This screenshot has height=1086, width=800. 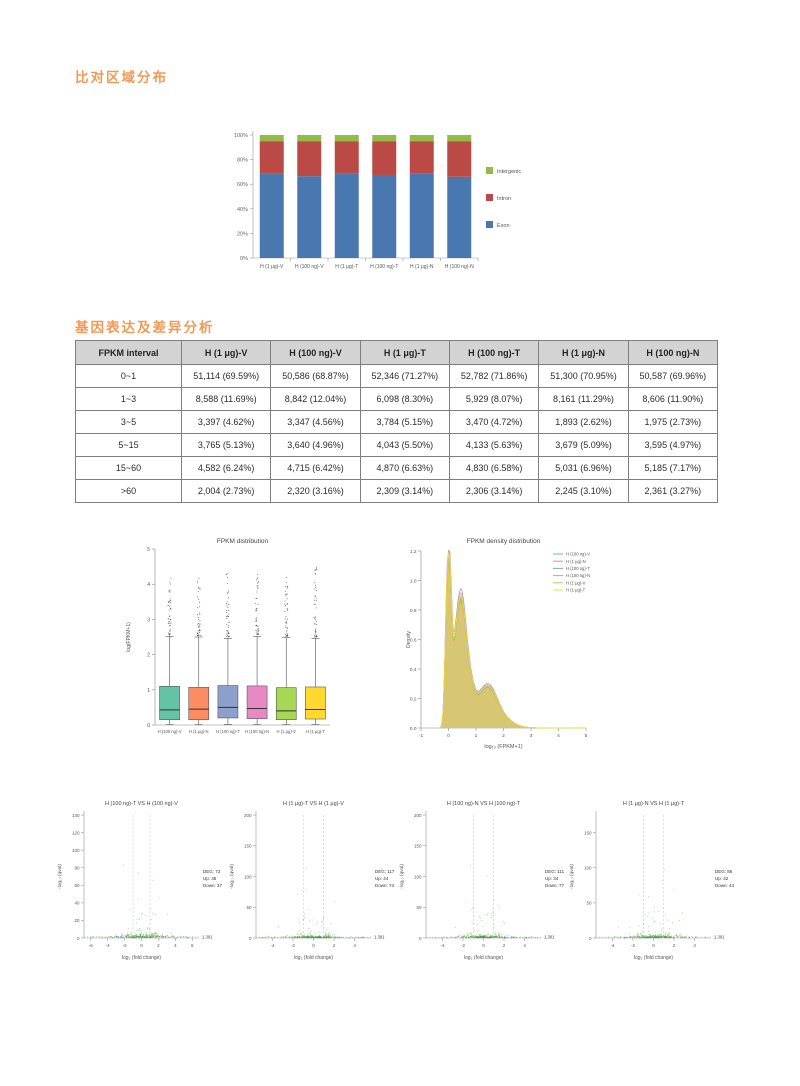 What do you see at coordinates (673, 399) in the screenshot?
I see `table-cell: 8,606 (11.90%)` at bounding box center [673, 399].